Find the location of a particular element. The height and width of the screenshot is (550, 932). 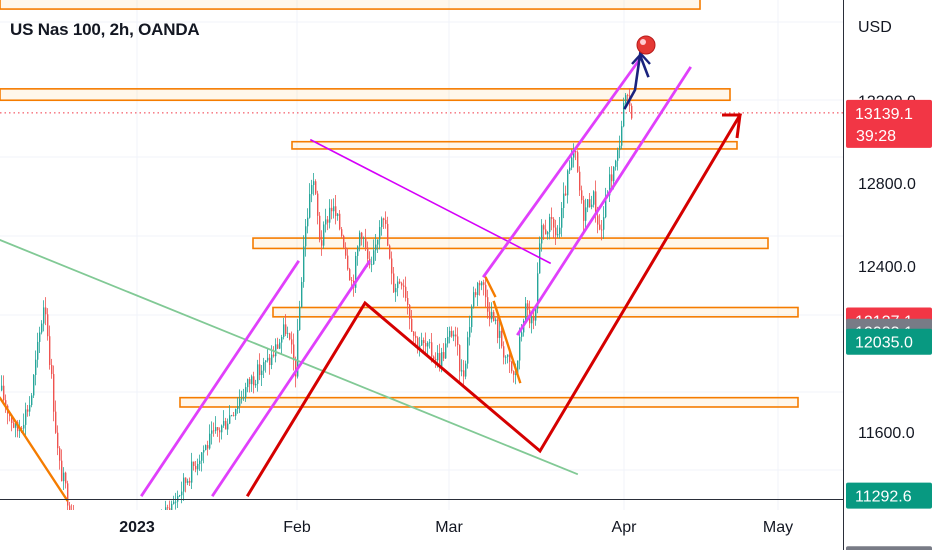

price-tag is located at coordinates (889, 123).